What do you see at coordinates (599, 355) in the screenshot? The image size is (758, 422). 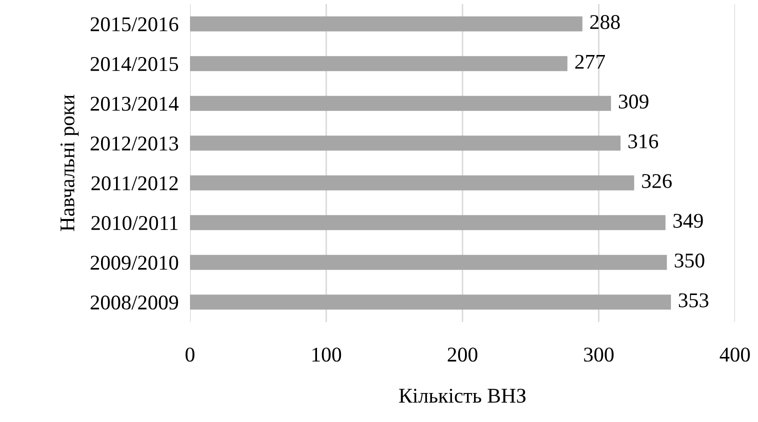 I see `x-tick-label: 300` at bounding box center [599, 355].